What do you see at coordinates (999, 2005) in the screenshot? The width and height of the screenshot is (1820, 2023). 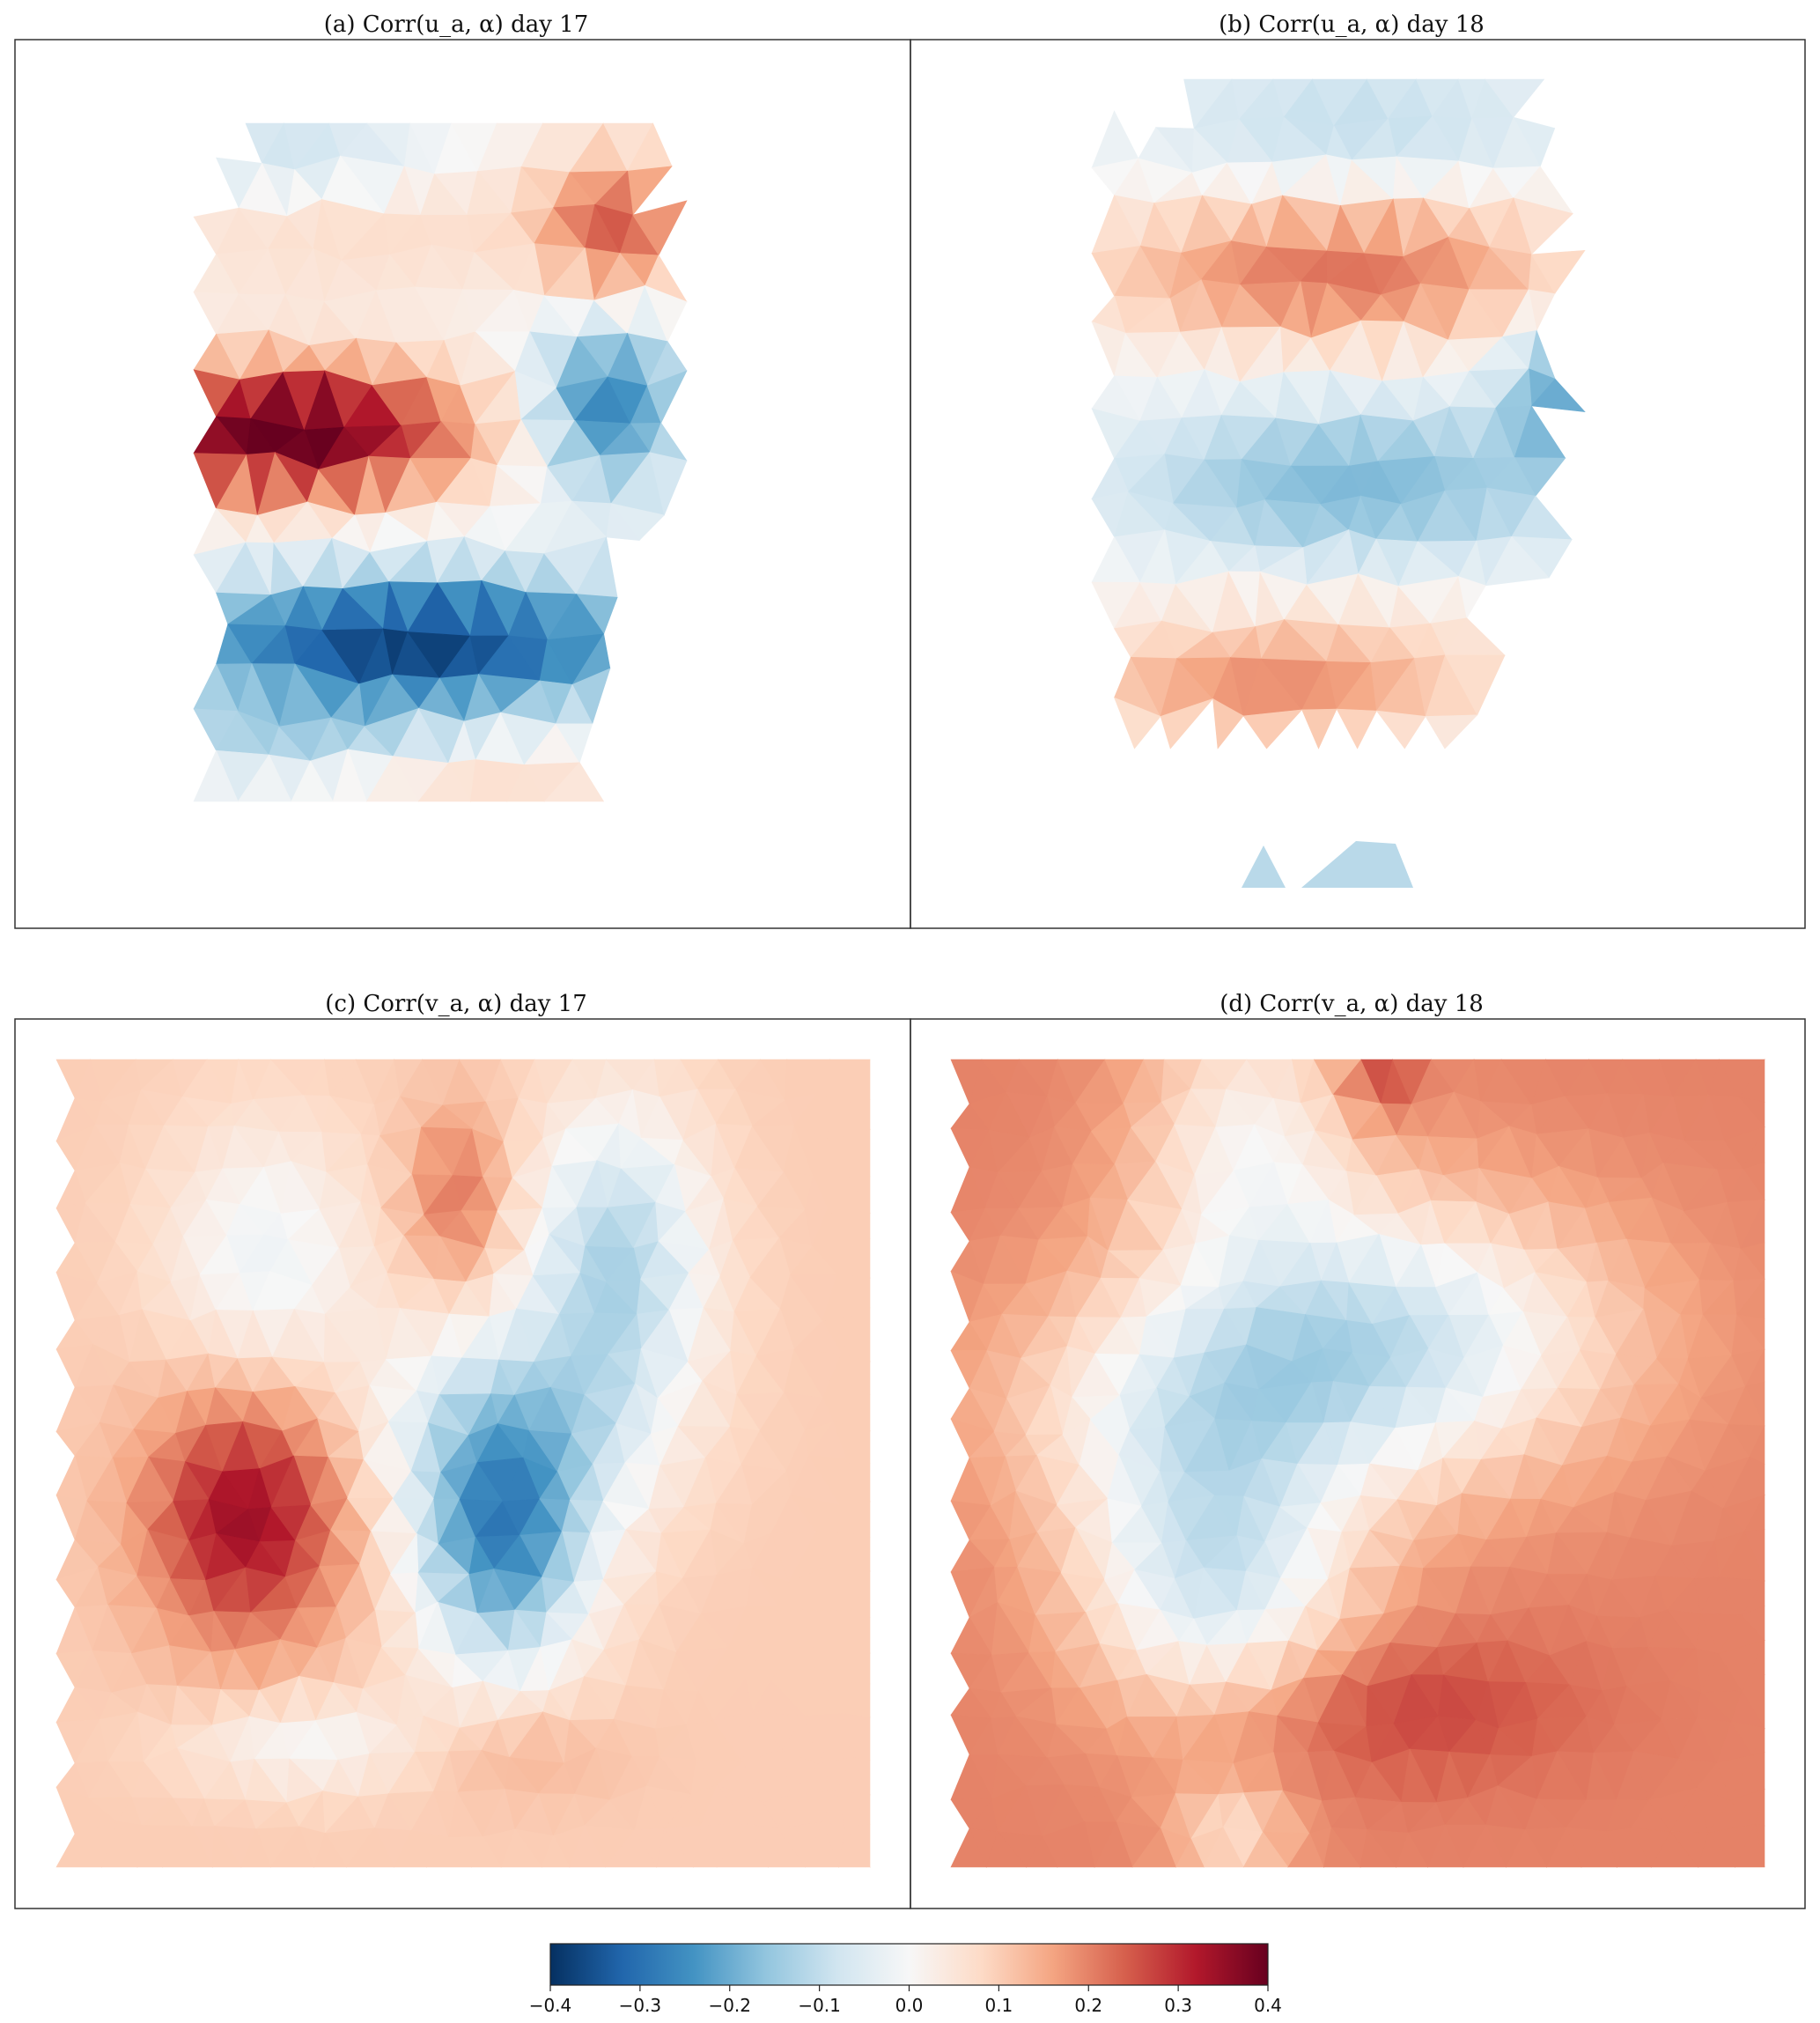 I see `colorbar-tick-label: 0.1` at bounding box center [999, 2005].